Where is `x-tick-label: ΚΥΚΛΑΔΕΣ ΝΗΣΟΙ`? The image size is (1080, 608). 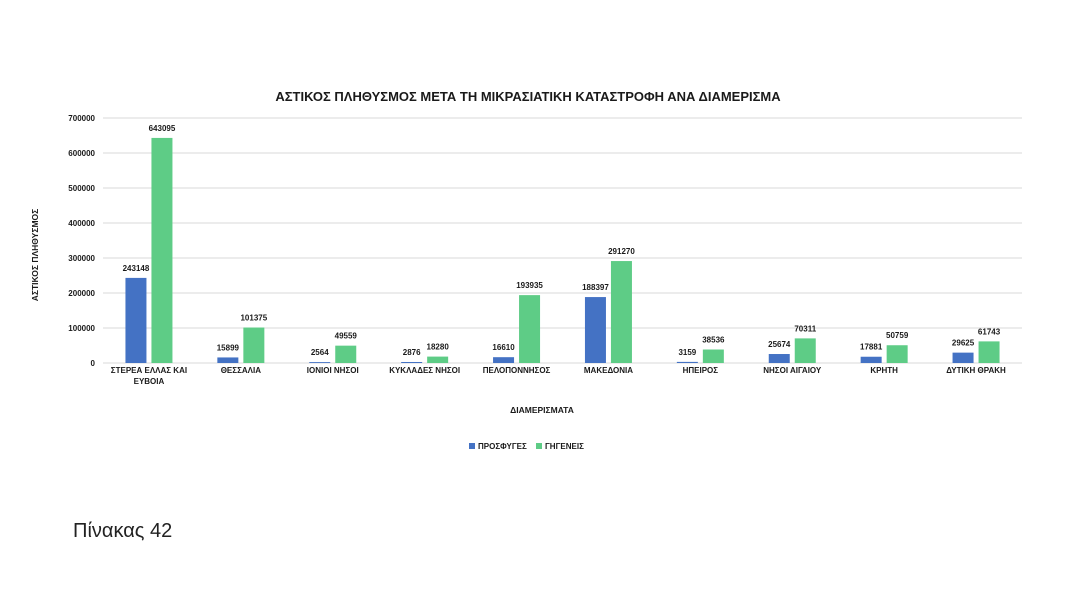 x-tick-label: ΚΥΚΛΑΔΕΣ ΝΗΣΟΙ is located at coordinates (424, 370).